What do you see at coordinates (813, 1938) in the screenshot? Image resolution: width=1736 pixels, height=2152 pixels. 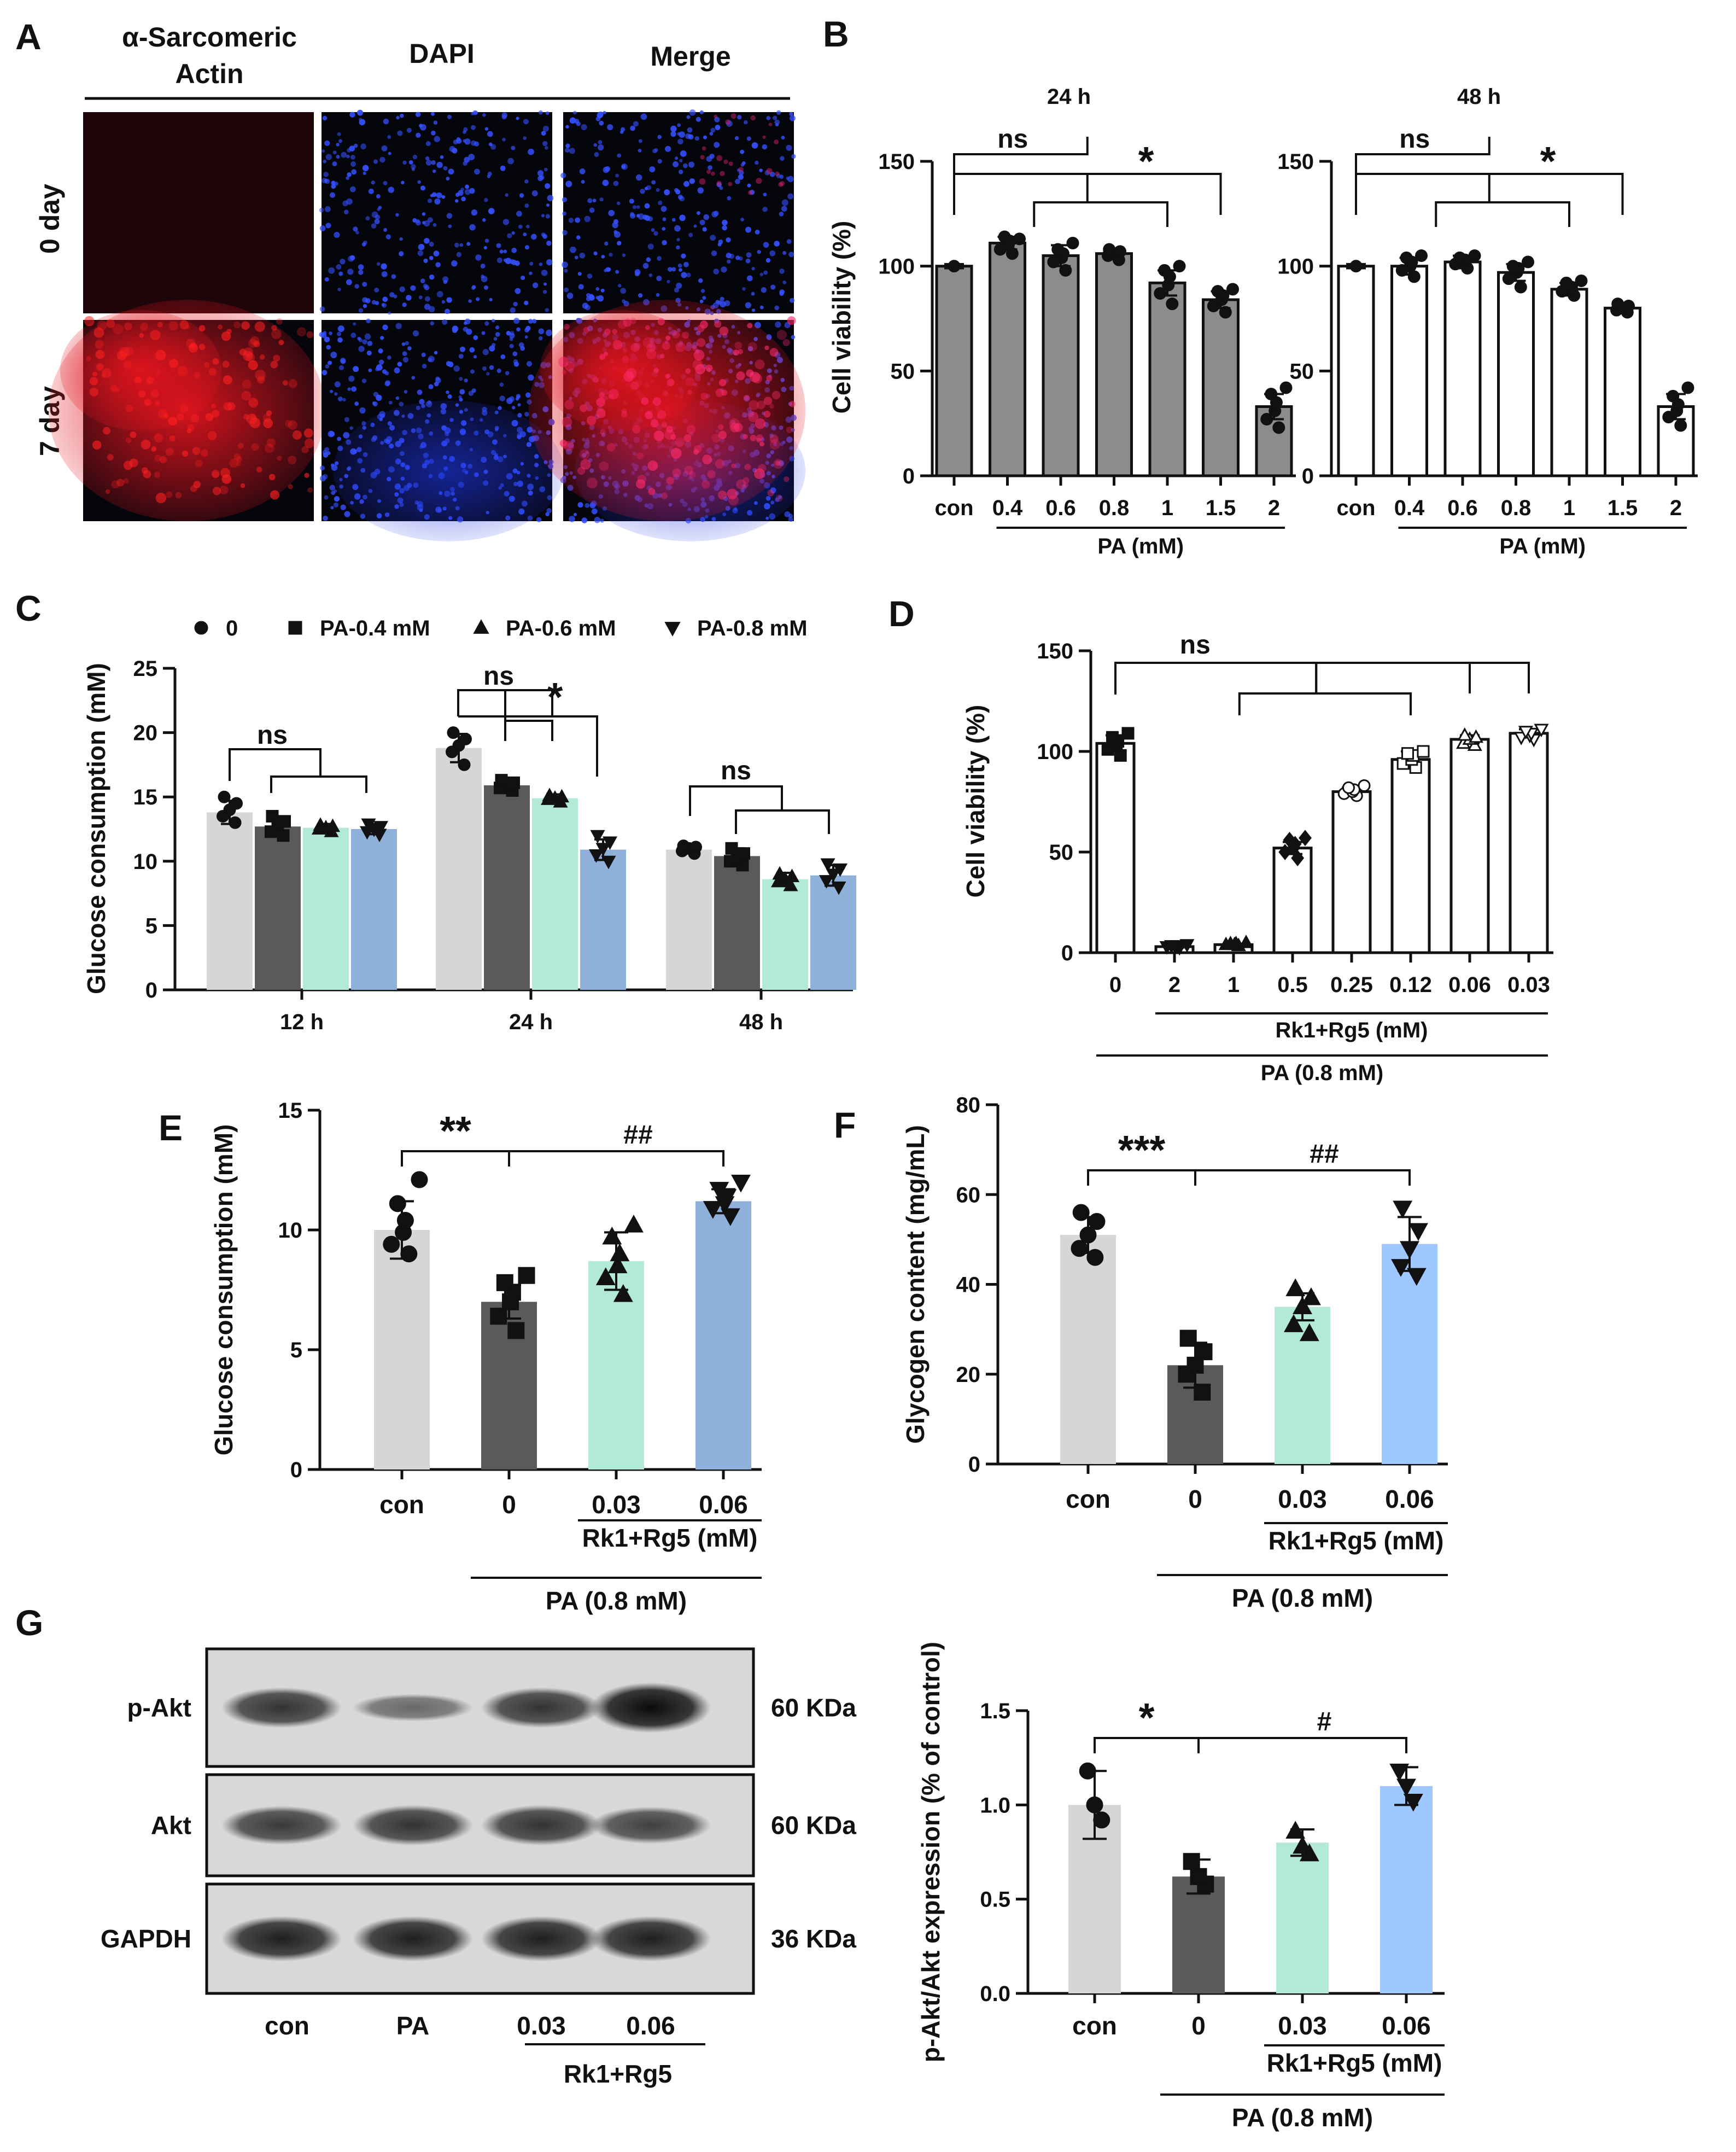 I see `blot-size-label: 36 KDa` at bounding box center [813, 1938].